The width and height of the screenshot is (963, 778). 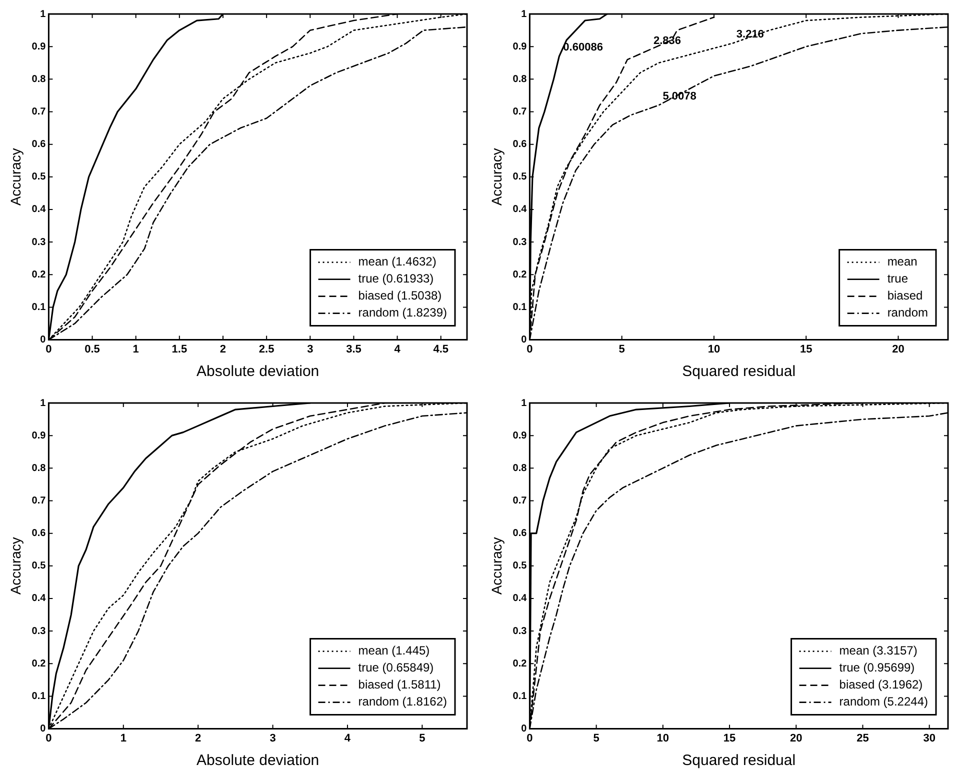 I want to click on legend-label: mean (1.445), so click(x=394, y=651).